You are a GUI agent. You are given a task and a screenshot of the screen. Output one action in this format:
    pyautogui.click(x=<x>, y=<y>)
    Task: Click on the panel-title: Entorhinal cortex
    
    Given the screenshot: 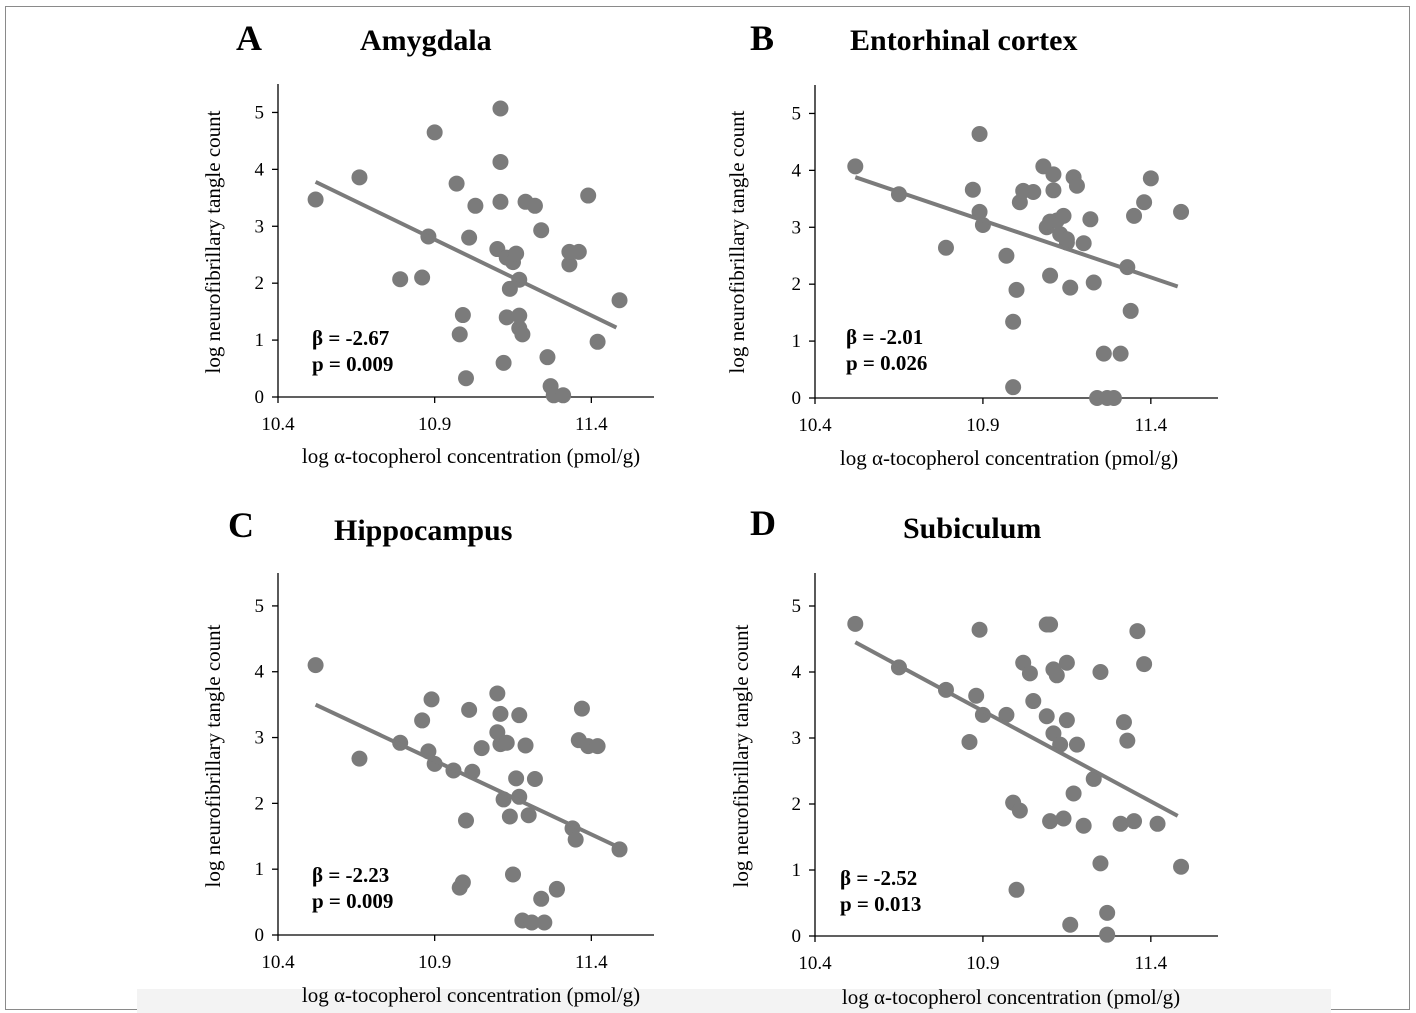 What is the action you would take?
    pyautogui.click(x=963, y=40)
    